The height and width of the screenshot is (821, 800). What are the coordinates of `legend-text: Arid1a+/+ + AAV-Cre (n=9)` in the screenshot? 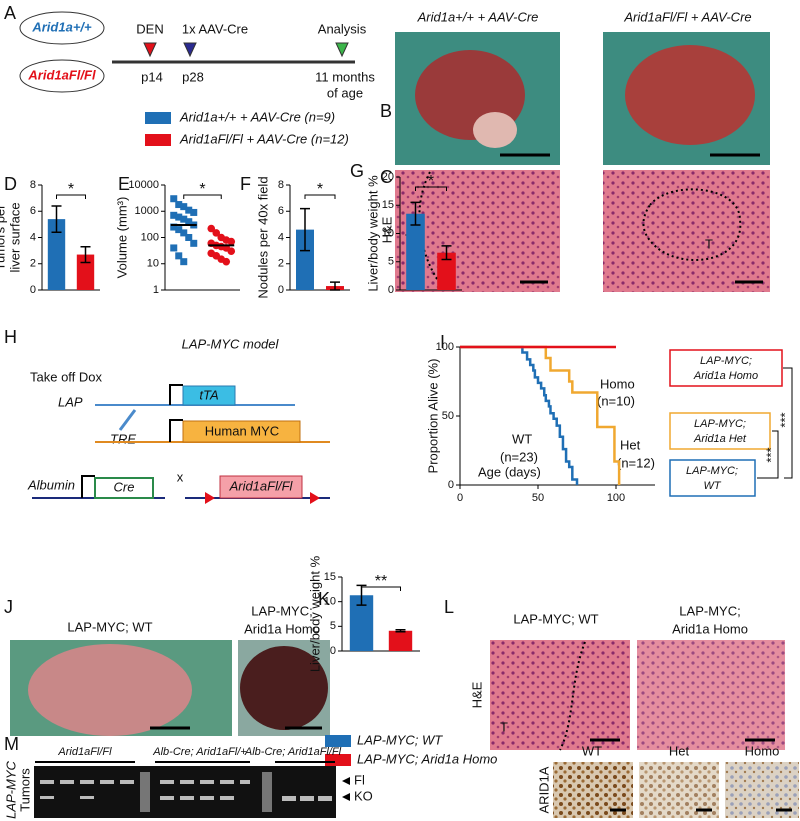 It's located at (257, 116).